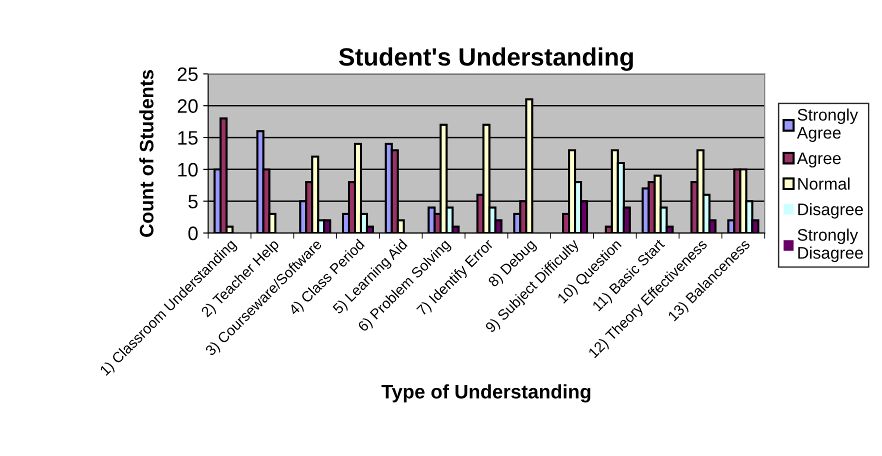 The height and width of the screenshot is (456, 882). Describe the element at coordinates (827, 125) in the screenshot. I see `legend-label: Strongly Agree` at that location.